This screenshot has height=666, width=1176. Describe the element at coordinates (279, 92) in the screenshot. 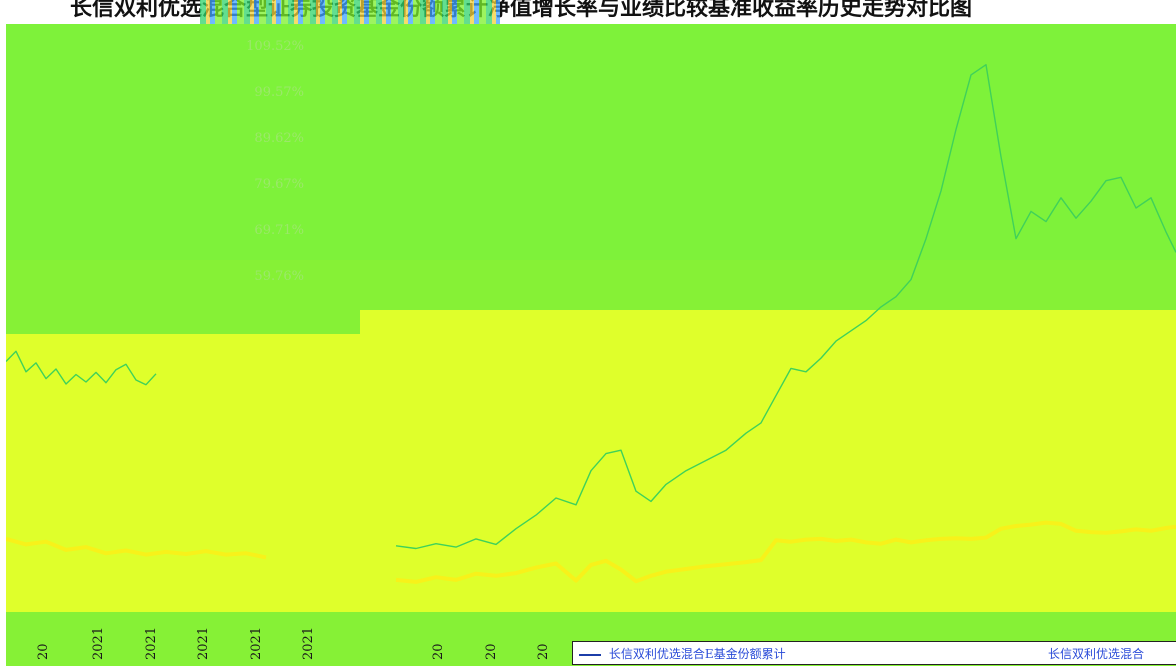

I see `y-tick-label: 99.57%` at that location.